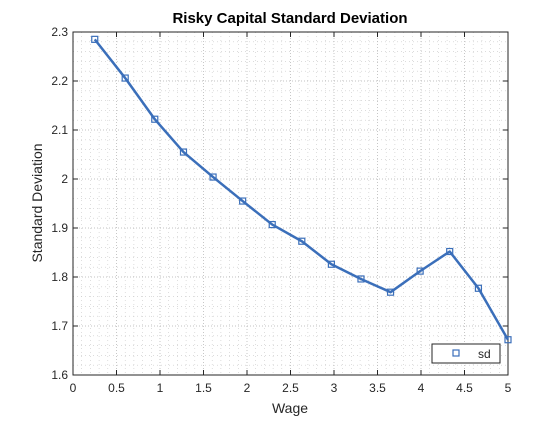  I want to click on chart-title: Risky Capital Standard Deviation, so click(289, 18).